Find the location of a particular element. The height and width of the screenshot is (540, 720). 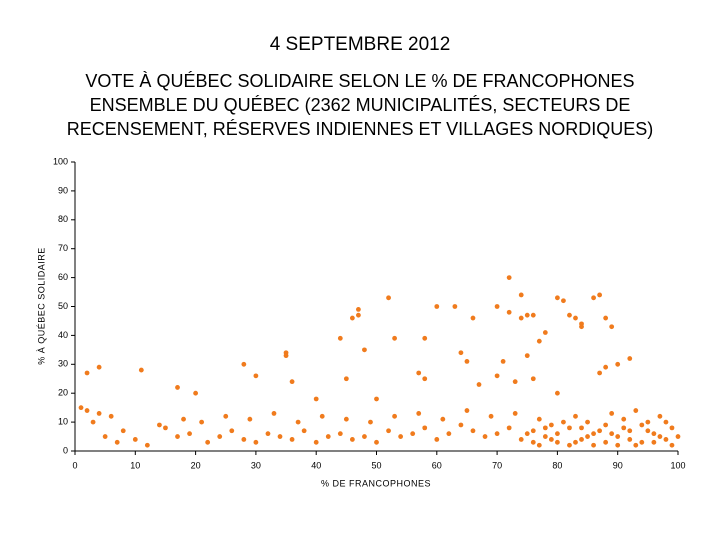

x-tick-label: 40 is located at coordinates (316, 465).